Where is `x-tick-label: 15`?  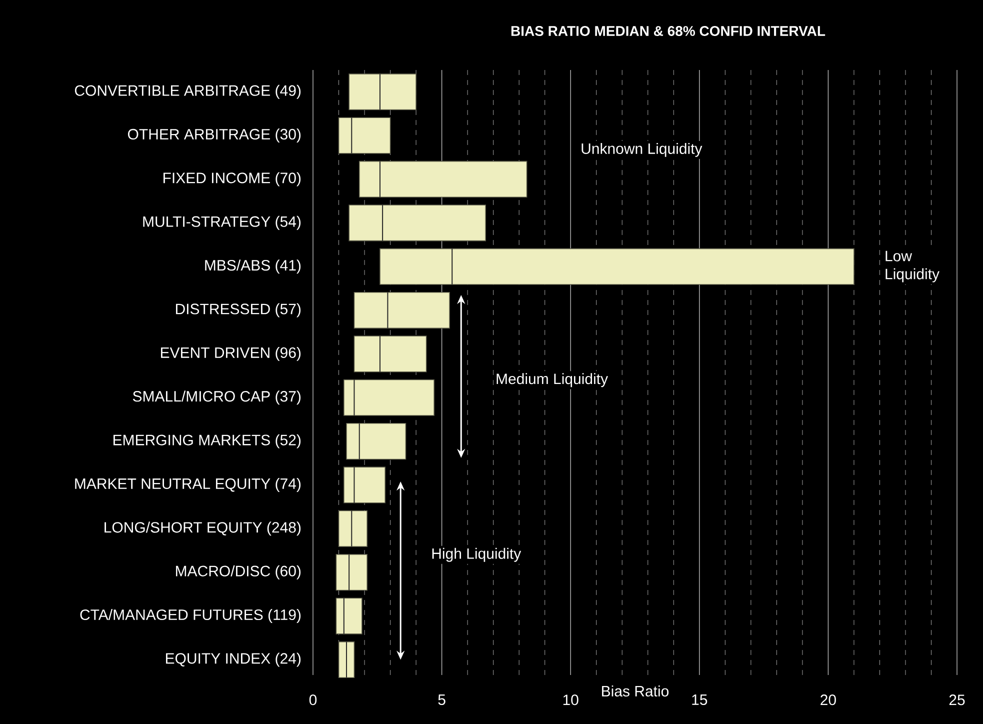
x-tick-label: 15 is located at coordinates (700, 699).